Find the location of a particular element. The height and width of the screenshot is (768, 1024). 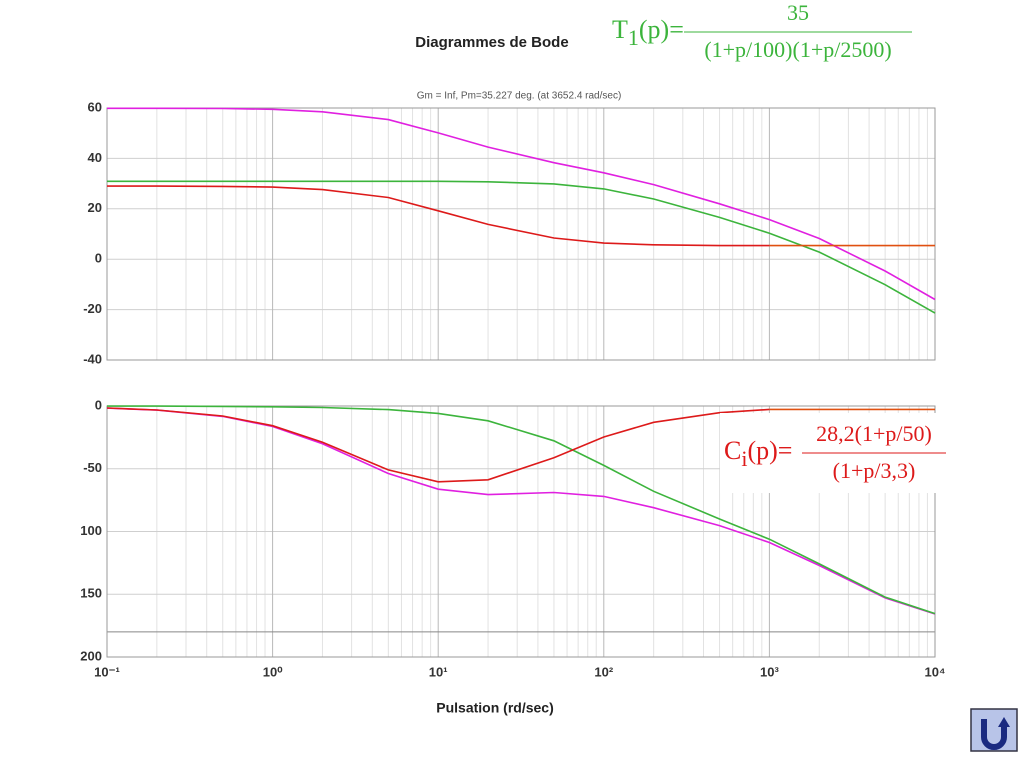

x-tick-label: 10⁻¹ is located at coordinates (107, 671).